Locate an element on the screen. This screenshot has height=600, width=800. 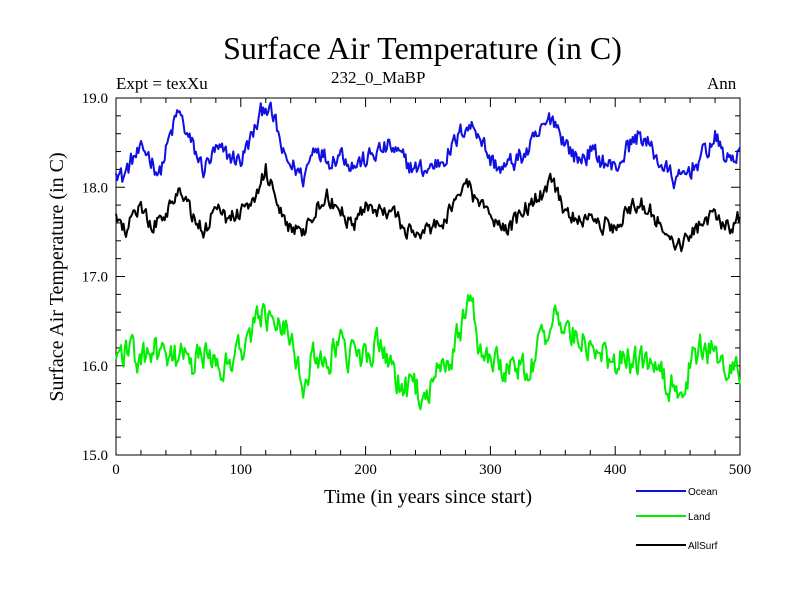
legend-label-land: Land is located at coordinates (699, 517).